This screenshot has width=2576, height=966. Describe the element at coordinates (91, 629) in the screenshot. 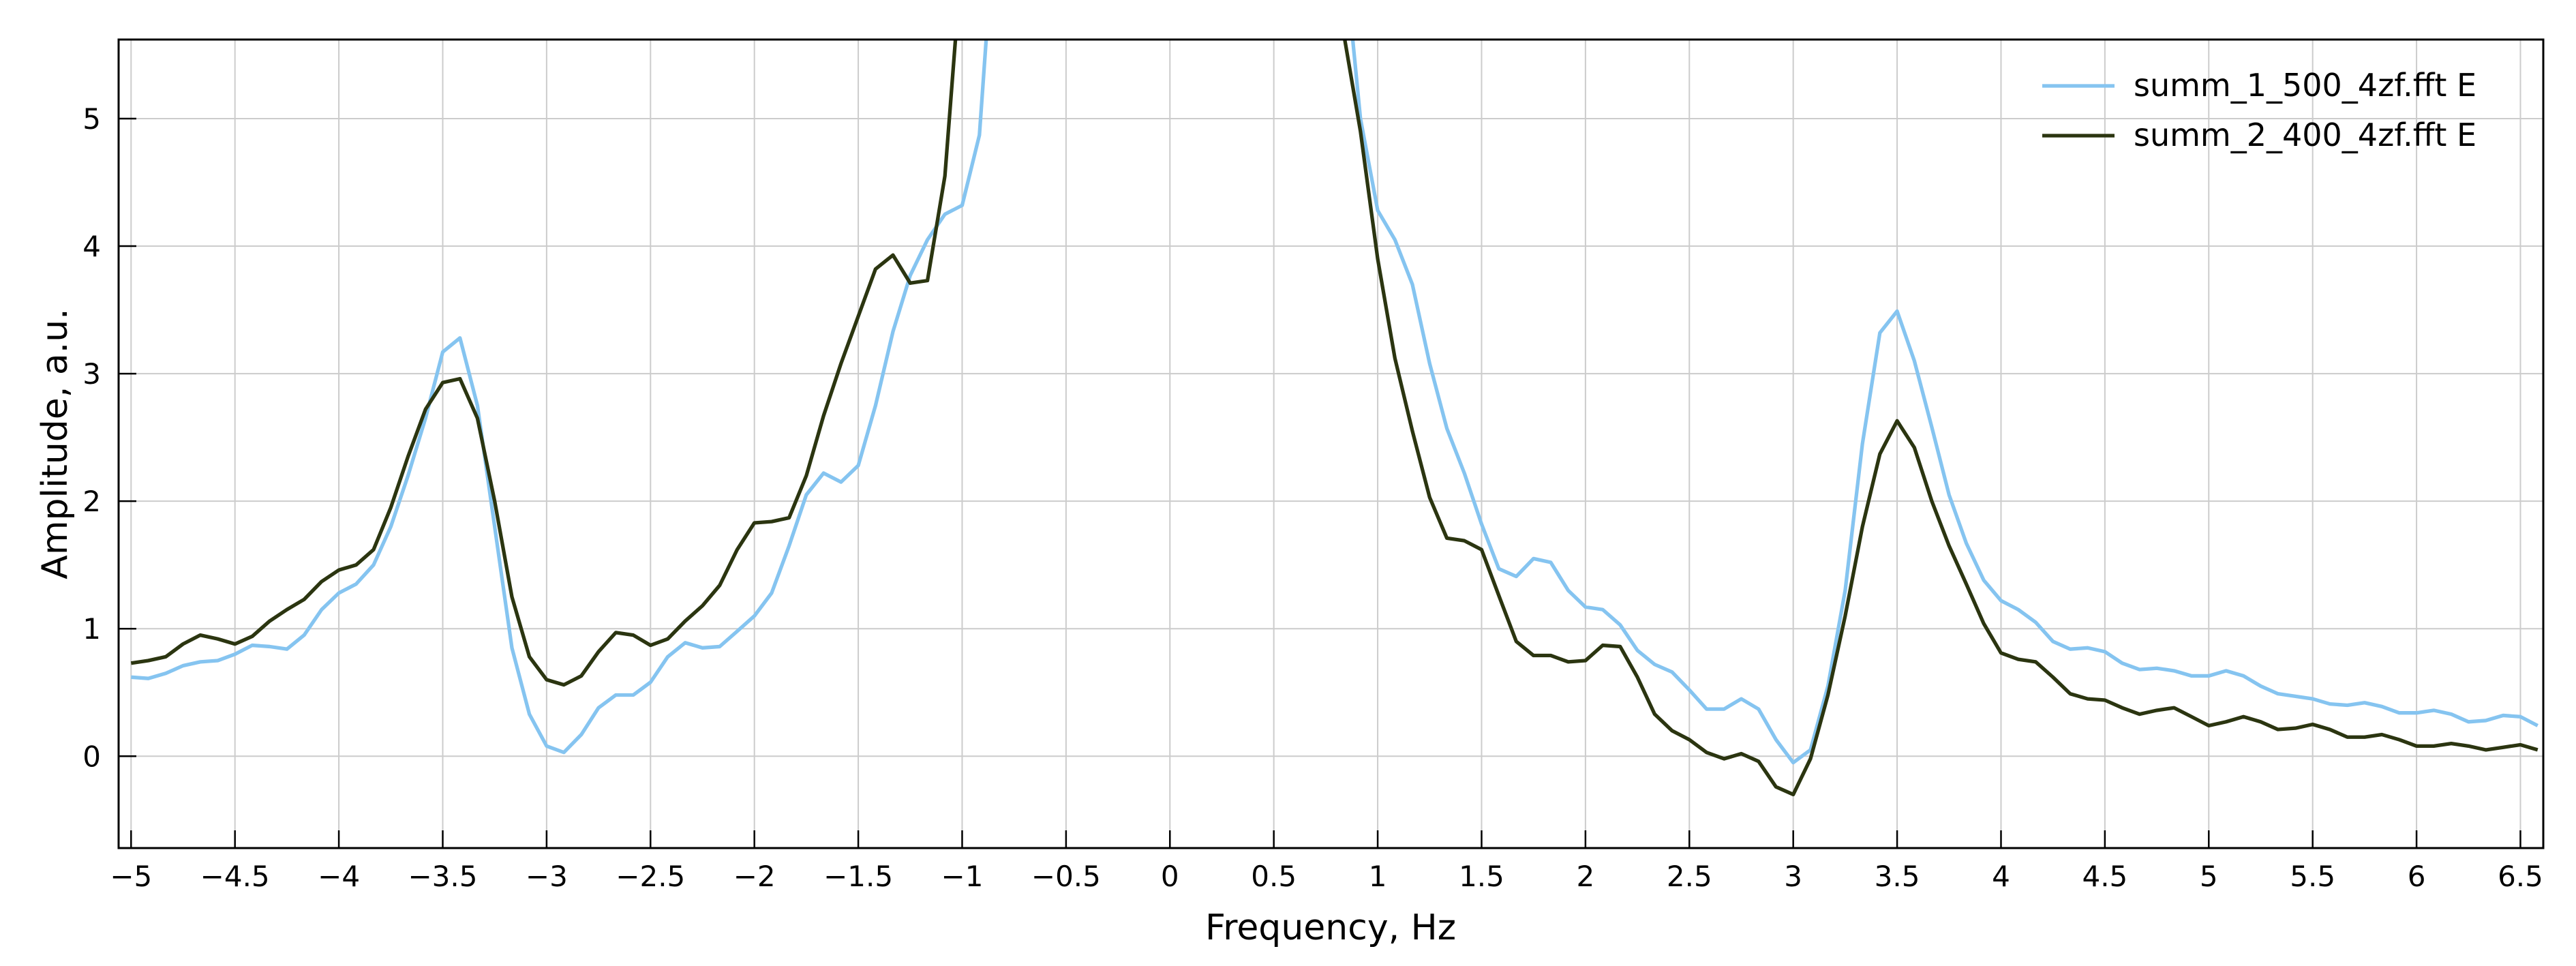

I see `y-tick-label: 1` at that location.